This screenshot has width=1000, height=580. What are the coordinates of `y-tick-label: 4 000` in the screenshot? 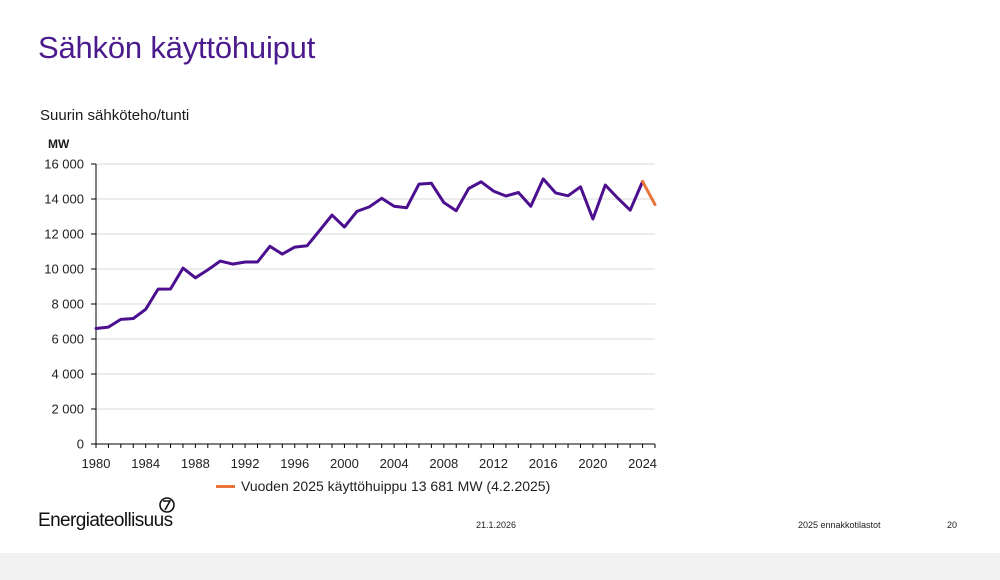 It's located at (67, 374).